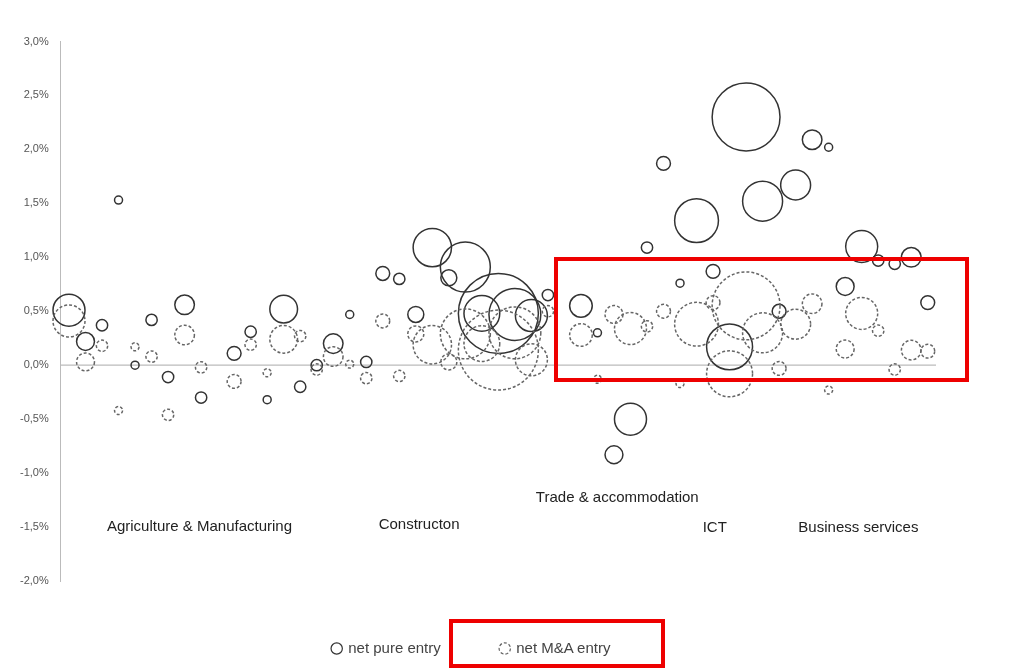 The width and height of the screenshot is (1036, 670). I want to click on y-tick-label: 3,0%, so click(36, 40).